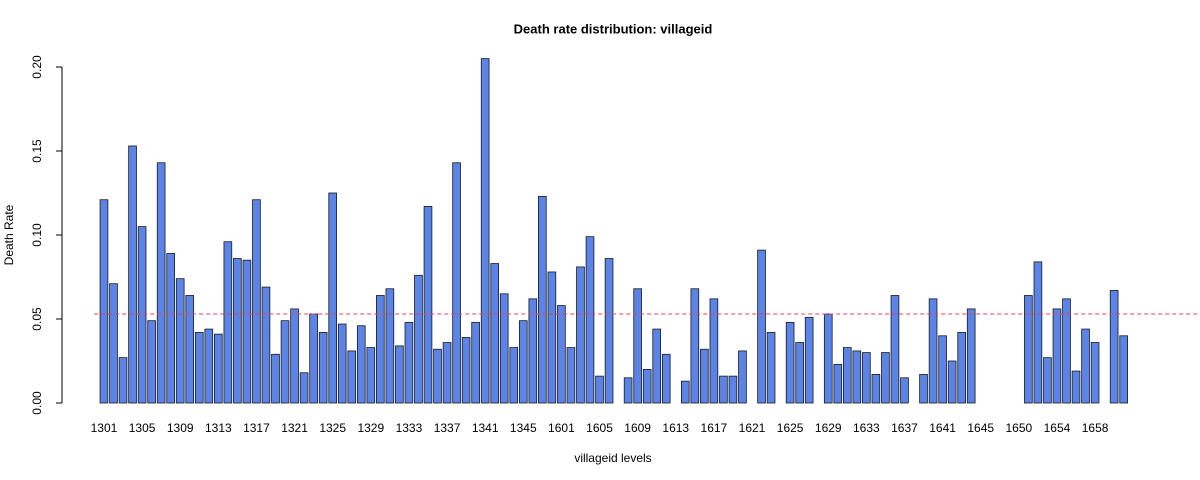 This screenshot has height=480, width=1200. I want to click on x-tick-label: 1625, so click(790, 428).